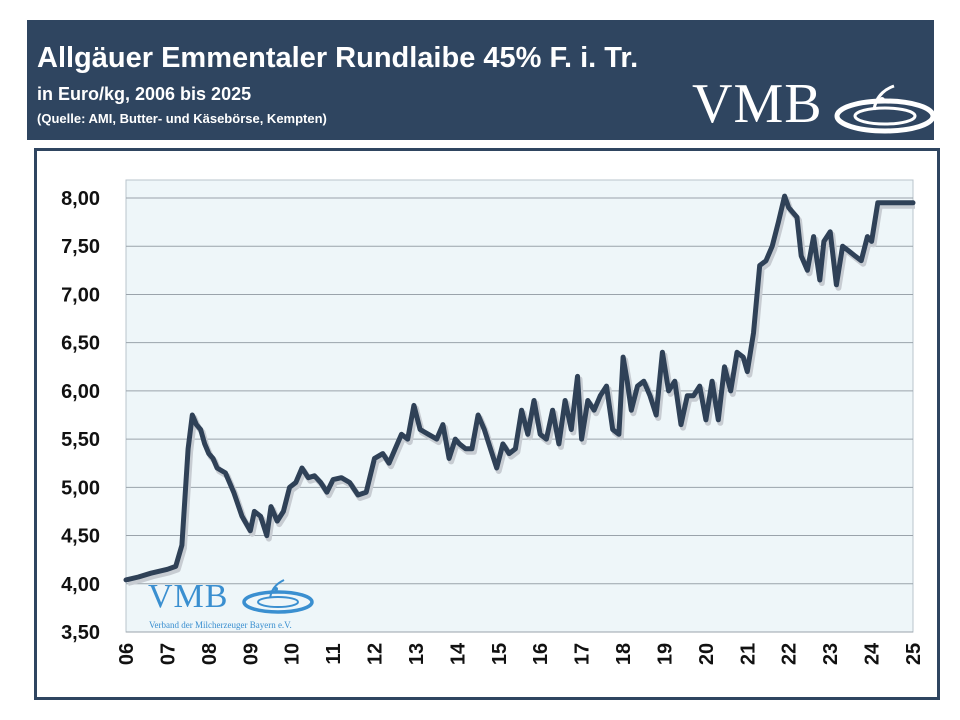  Describe the element at coordinates (278, 596) in the screenshot. I see `watermark-swirl-icon` at that location.